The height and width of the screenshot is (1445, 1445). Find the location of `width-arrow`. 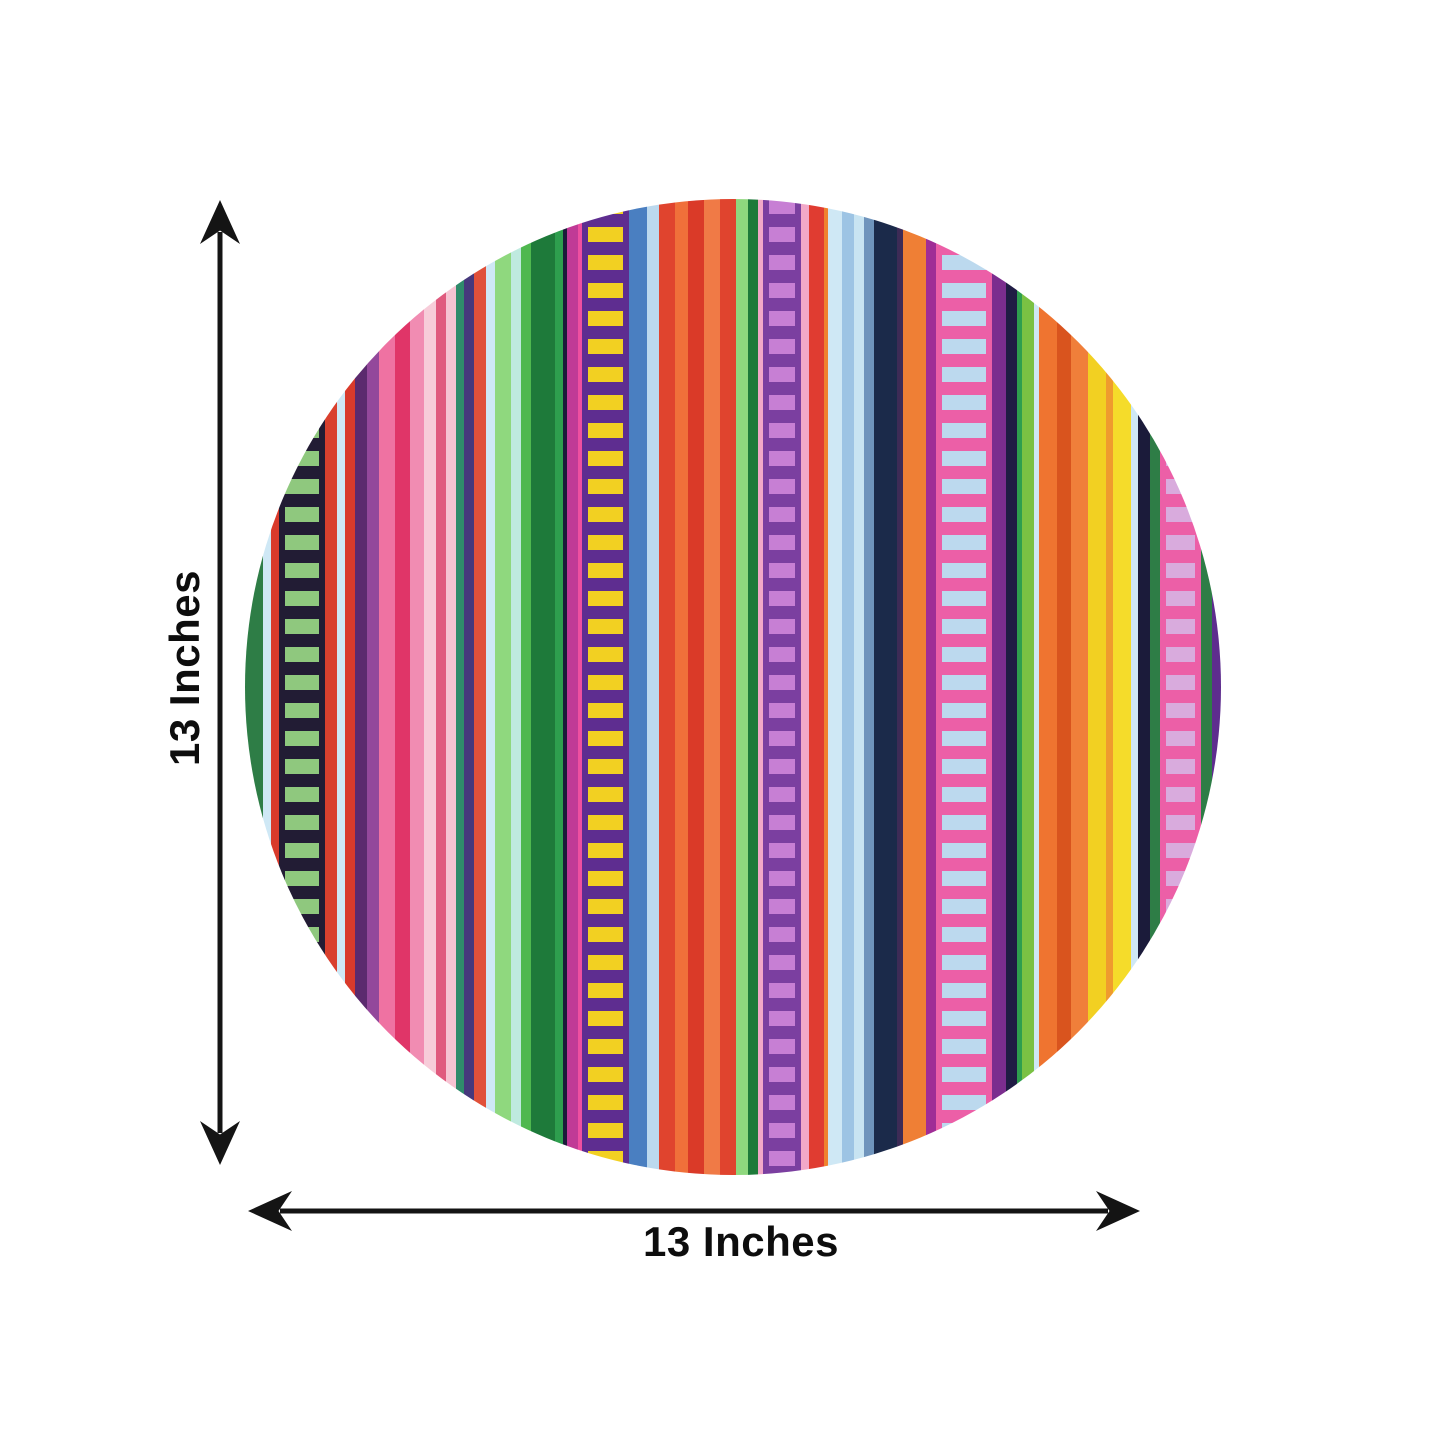

width-arrow is located at coordinates (694, 1211).